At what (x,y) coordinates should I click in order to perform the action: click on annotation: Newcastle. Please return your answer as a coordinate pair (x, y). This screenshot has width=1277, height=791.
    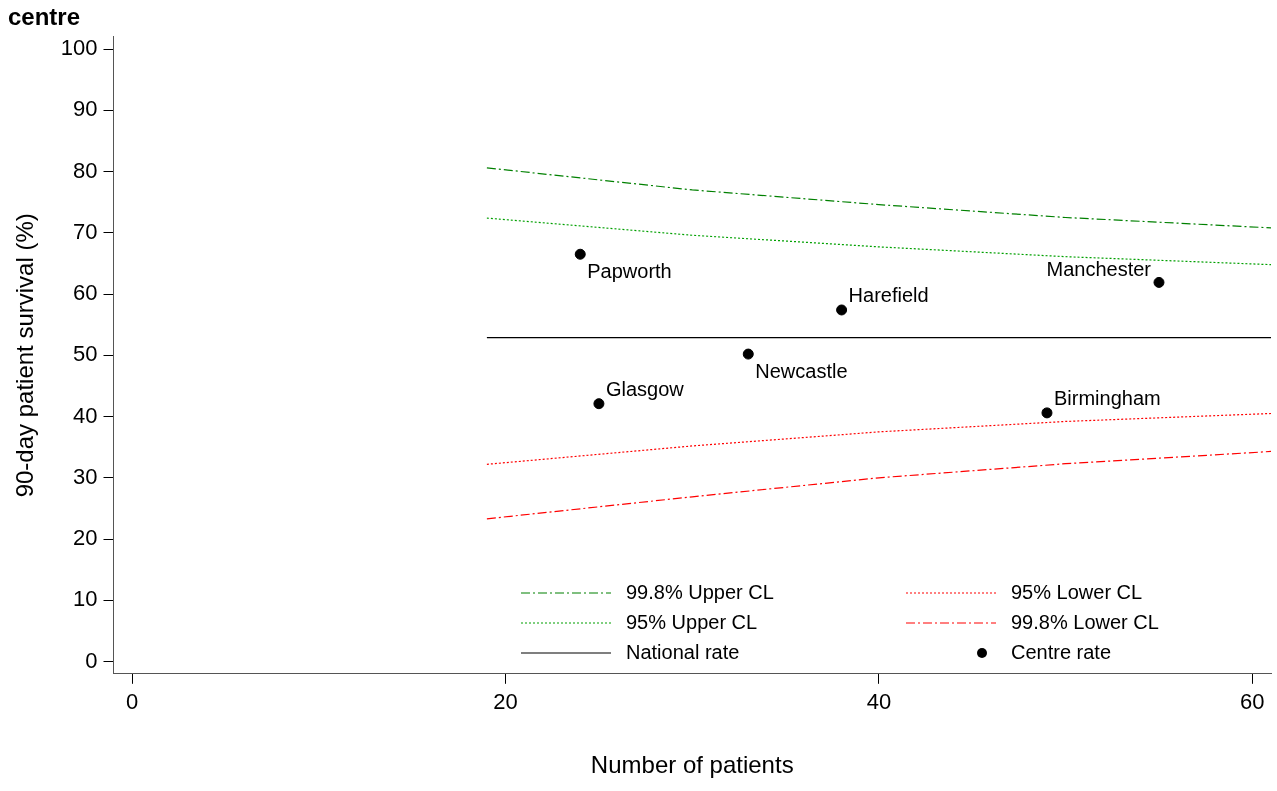
    Looking at the image, I should click on (801, 371).